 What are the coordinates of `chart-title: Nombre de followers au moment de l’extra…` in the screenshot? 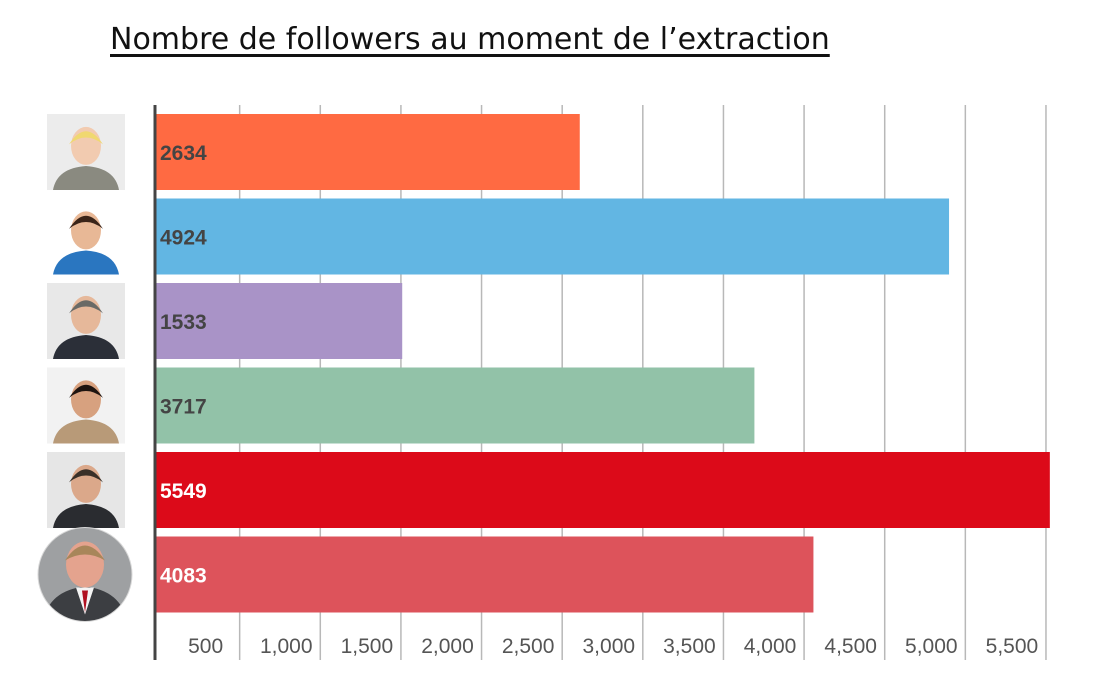 It's located at (470, 39).